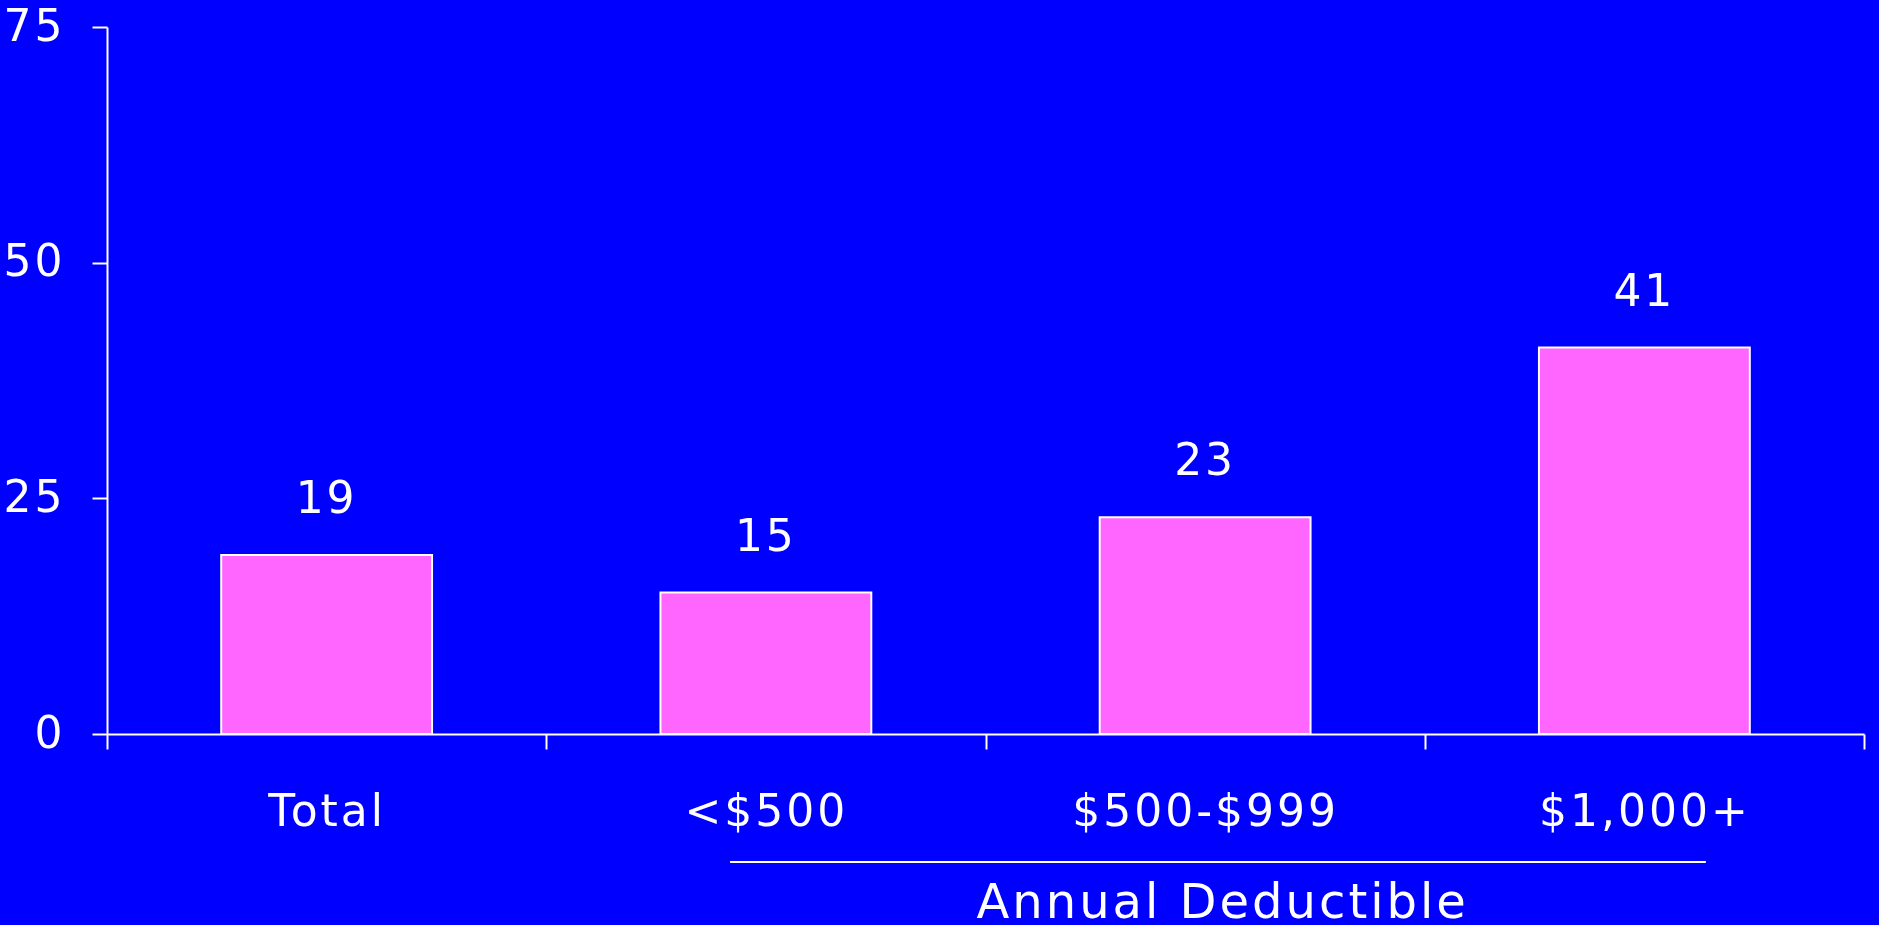  Describe the element at coordinates (765, 535) in the screenshot. I see `data-label: 15` at that location.